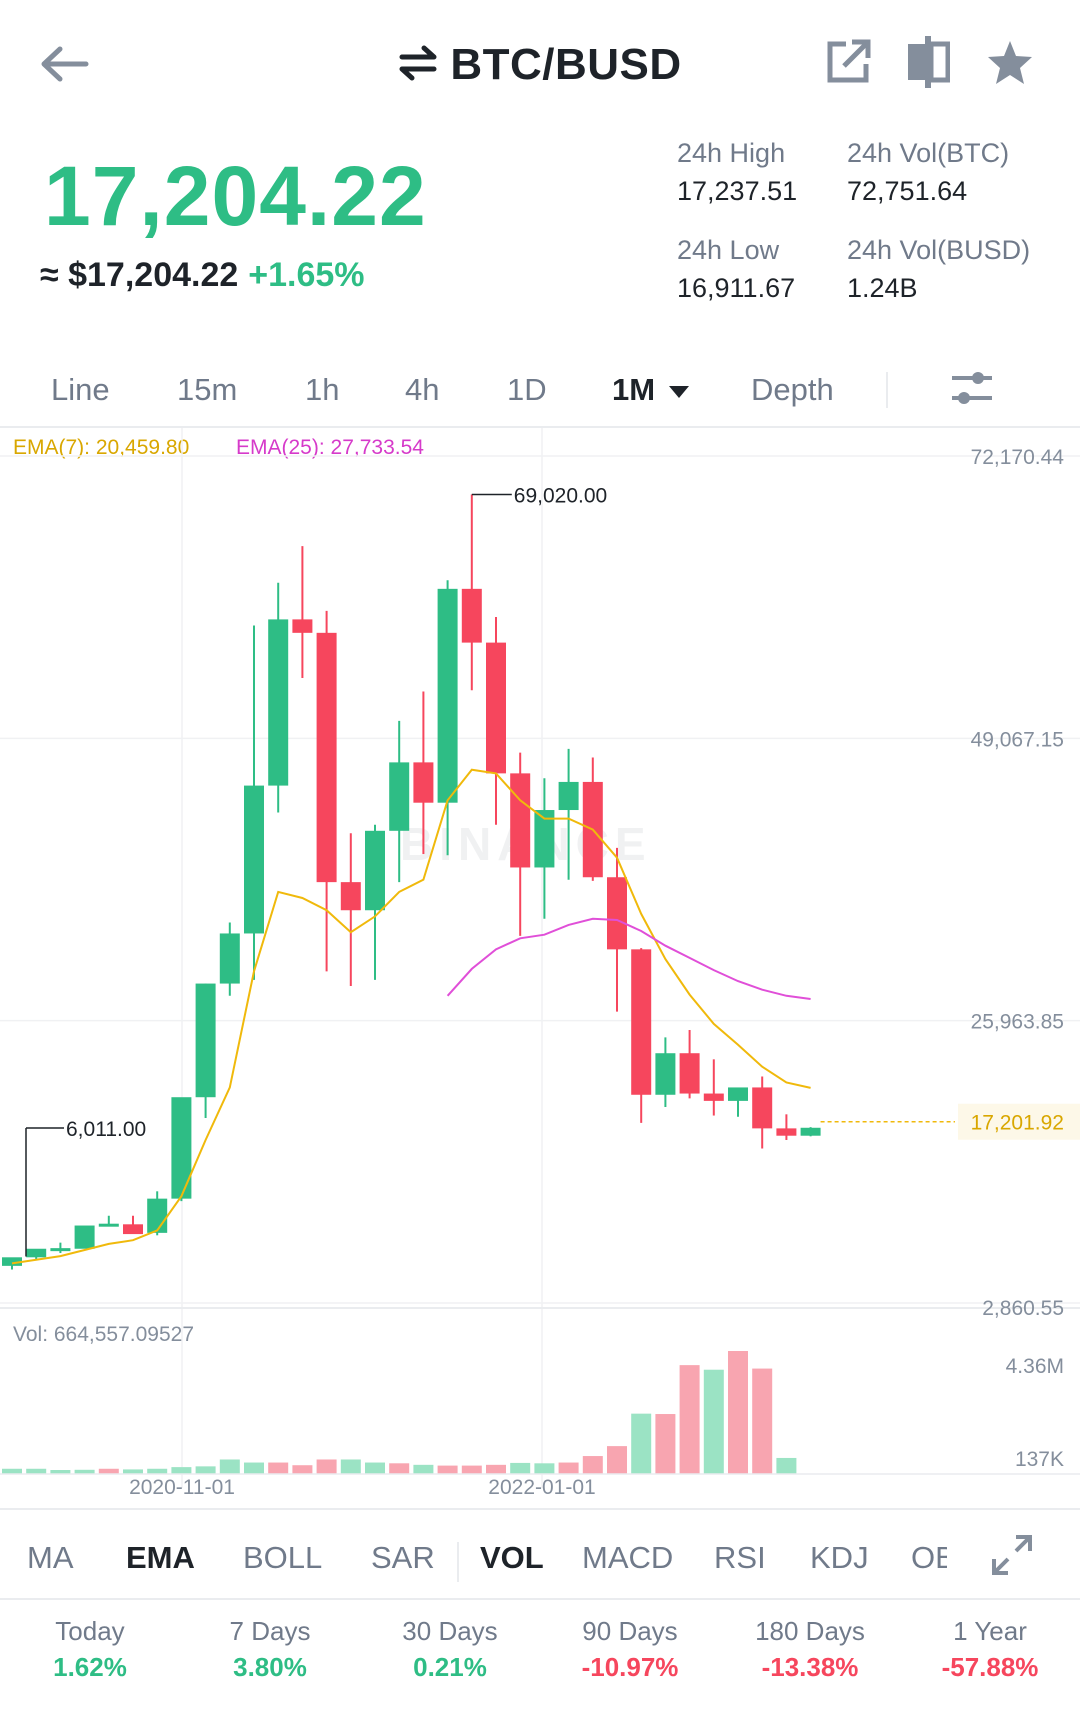 Image resolution: width=1080 pixels, height=1721 pixels. I want to click on volume-axis-min: 137K, so click(1039, 1459).